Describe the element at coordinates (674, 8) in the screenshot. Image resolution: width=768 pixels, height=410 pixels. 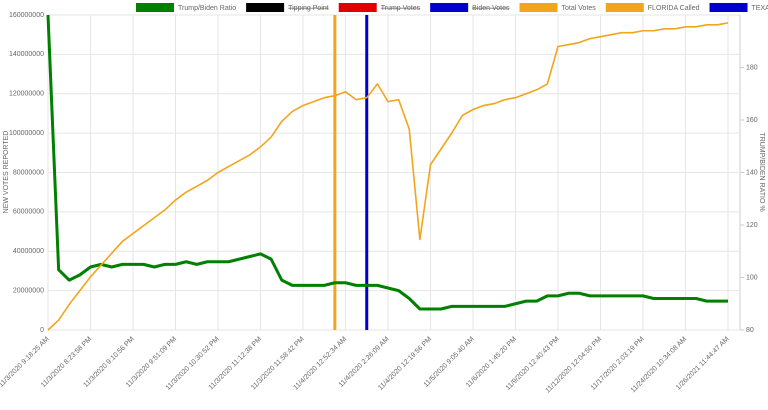
I see `legend-label: FLORIDA Called` at that location.